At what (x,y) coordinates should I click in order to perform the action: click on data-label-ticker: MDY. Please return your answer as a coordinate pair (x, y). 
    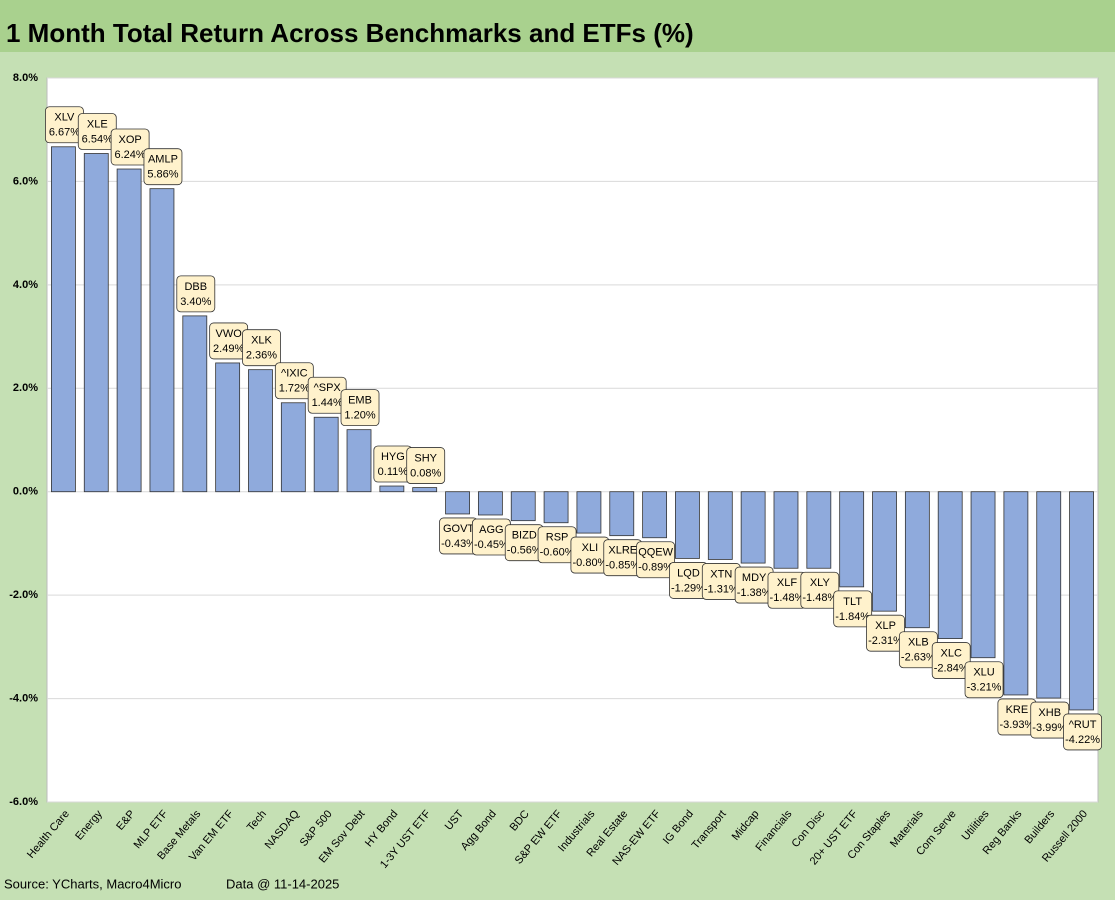
    Looking at the image, I should click on (754, 578).